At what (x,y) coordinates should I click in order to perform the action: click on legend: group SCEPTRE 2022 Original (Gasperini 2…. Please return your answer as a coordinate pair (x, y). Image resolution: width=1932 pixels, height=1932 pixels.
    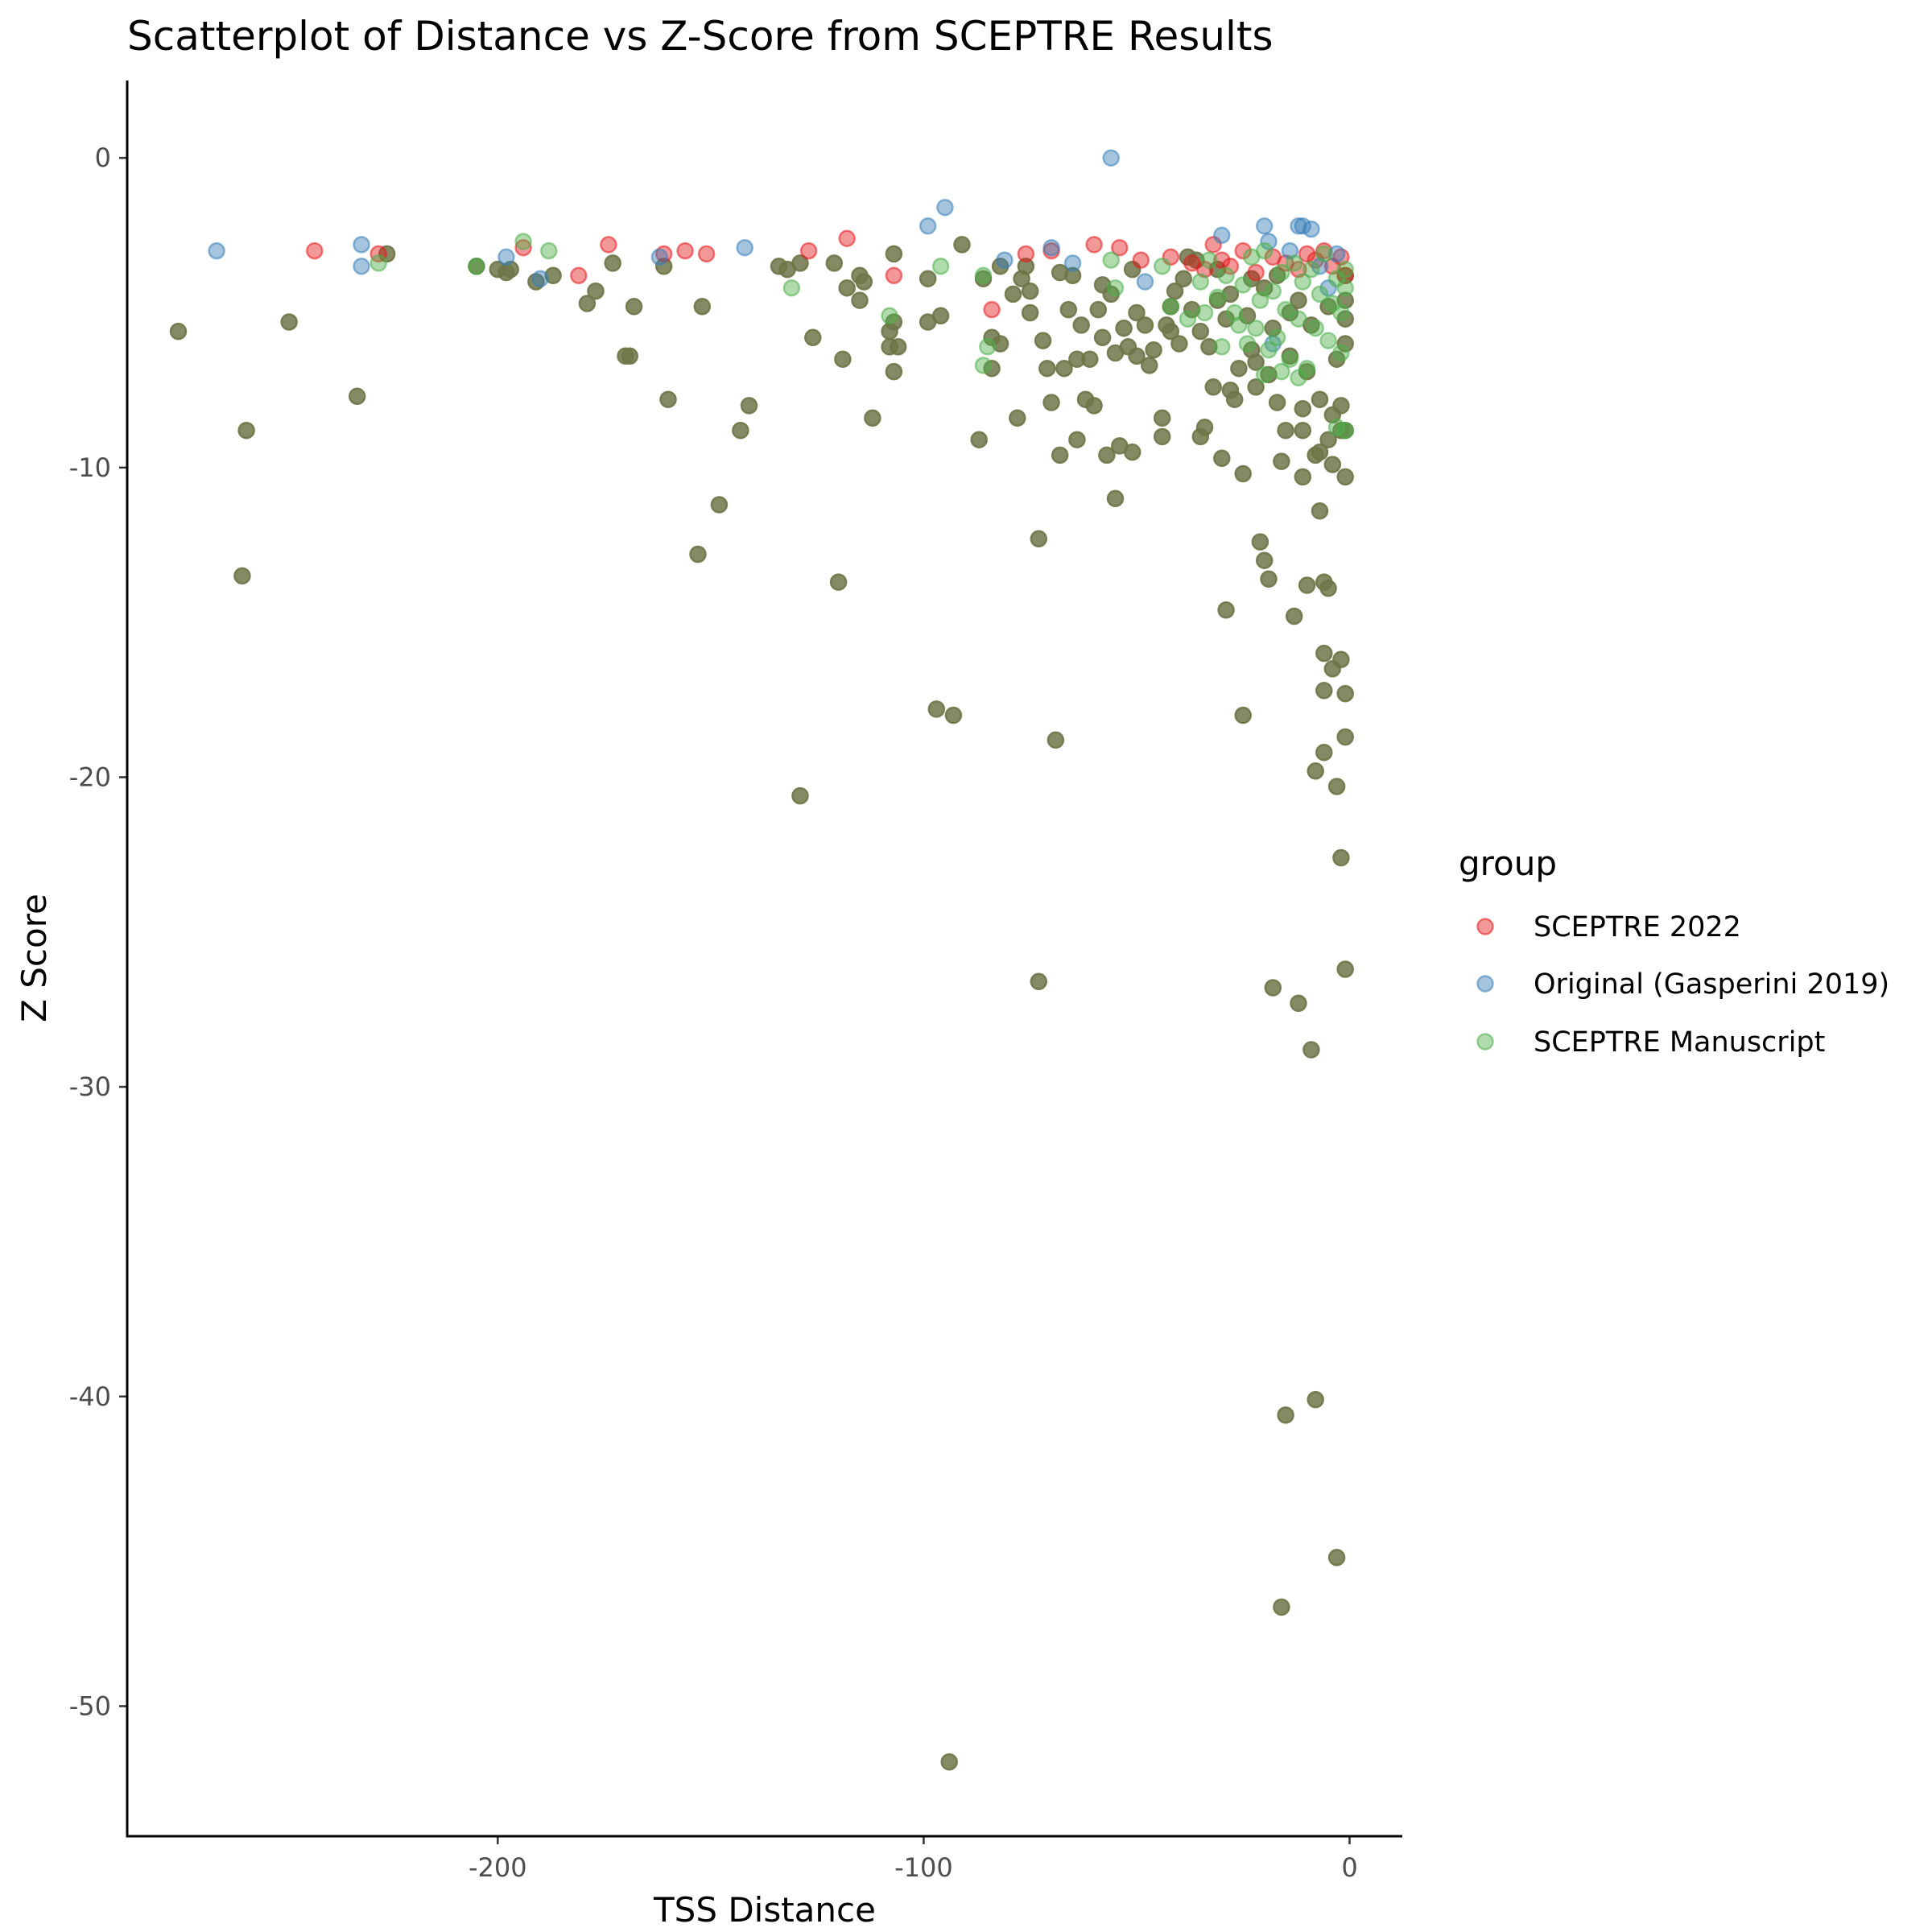
    Looking at the image, I should click on (1674, 951).